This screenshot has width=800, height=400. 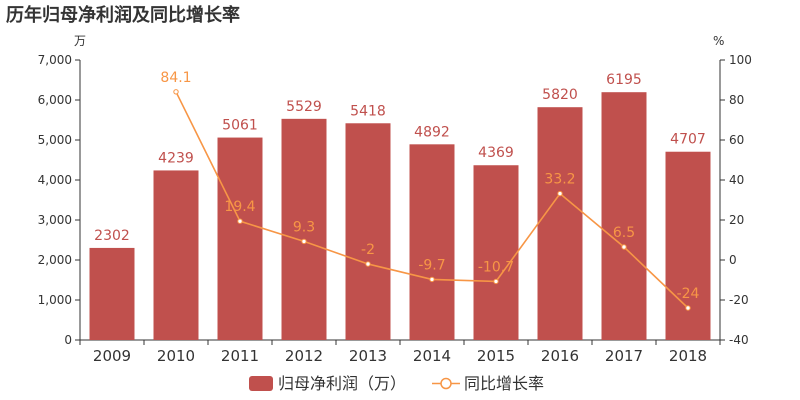 I want to click on legend-bar-swatch, so click(x=261, y=383).